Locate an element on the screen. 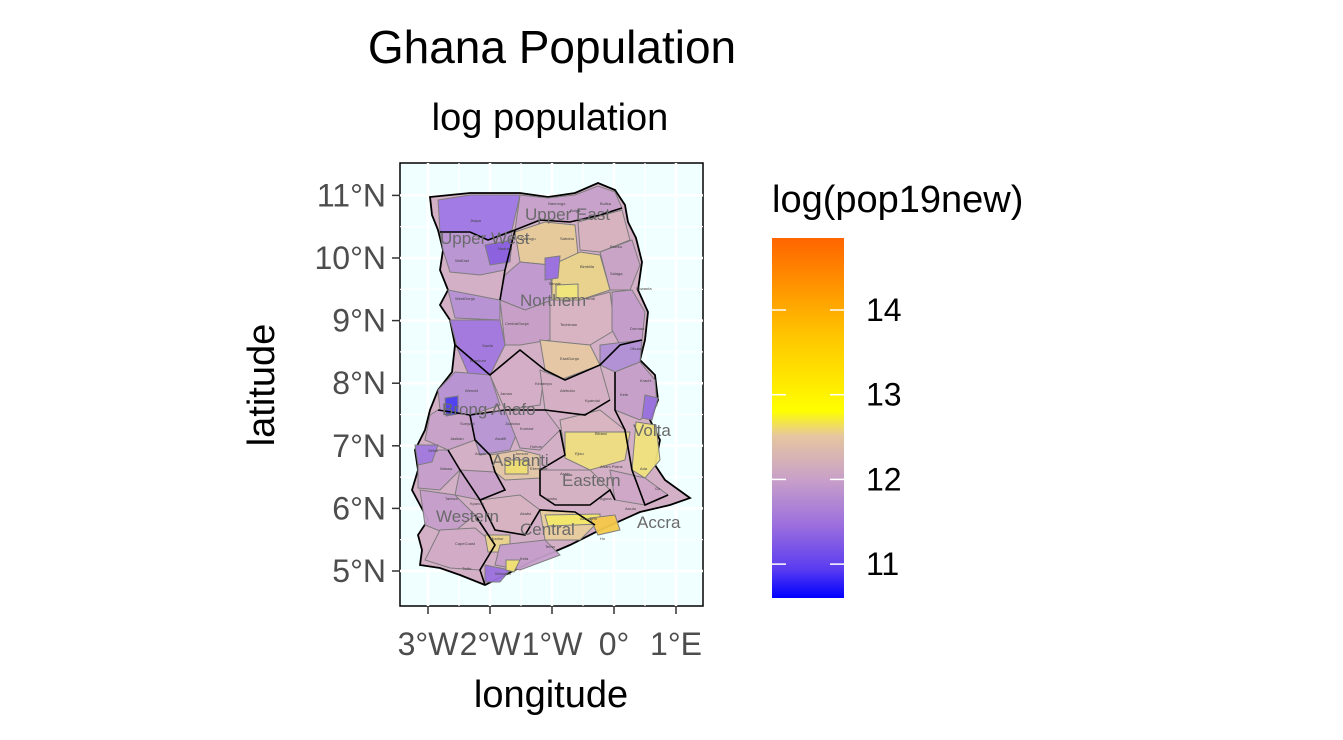  region-boundary-volta is located at coordinates (641, 439).